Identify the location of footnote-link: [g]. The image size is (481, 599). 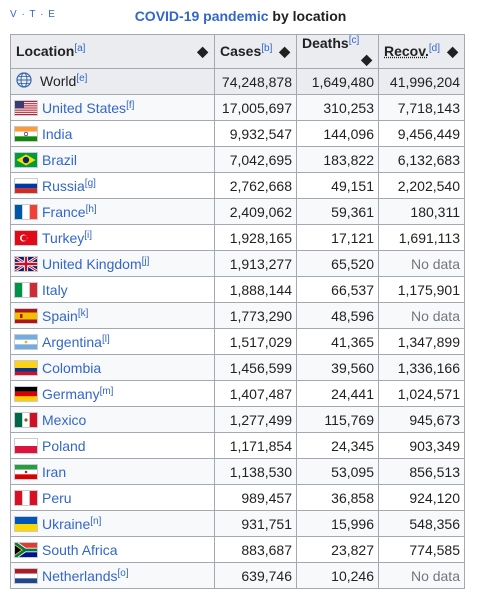
(90, 183).